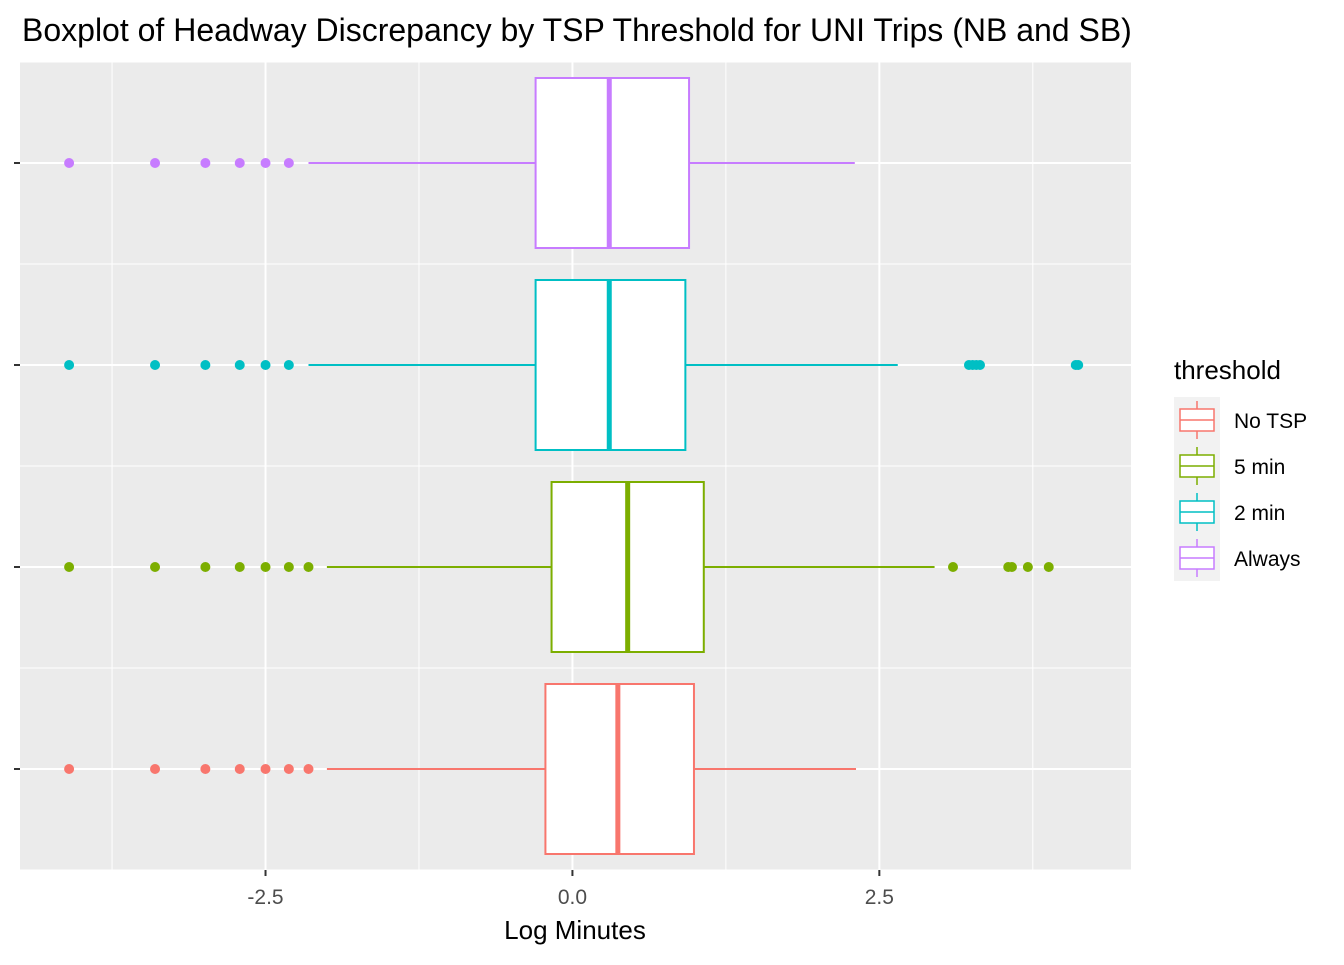 This screenshot has width=1344, height=965. What do you see at coordinates (1259, 467) in the screenshot?
I see `legend-label: 5 min` at bounding box center [1259, 467].